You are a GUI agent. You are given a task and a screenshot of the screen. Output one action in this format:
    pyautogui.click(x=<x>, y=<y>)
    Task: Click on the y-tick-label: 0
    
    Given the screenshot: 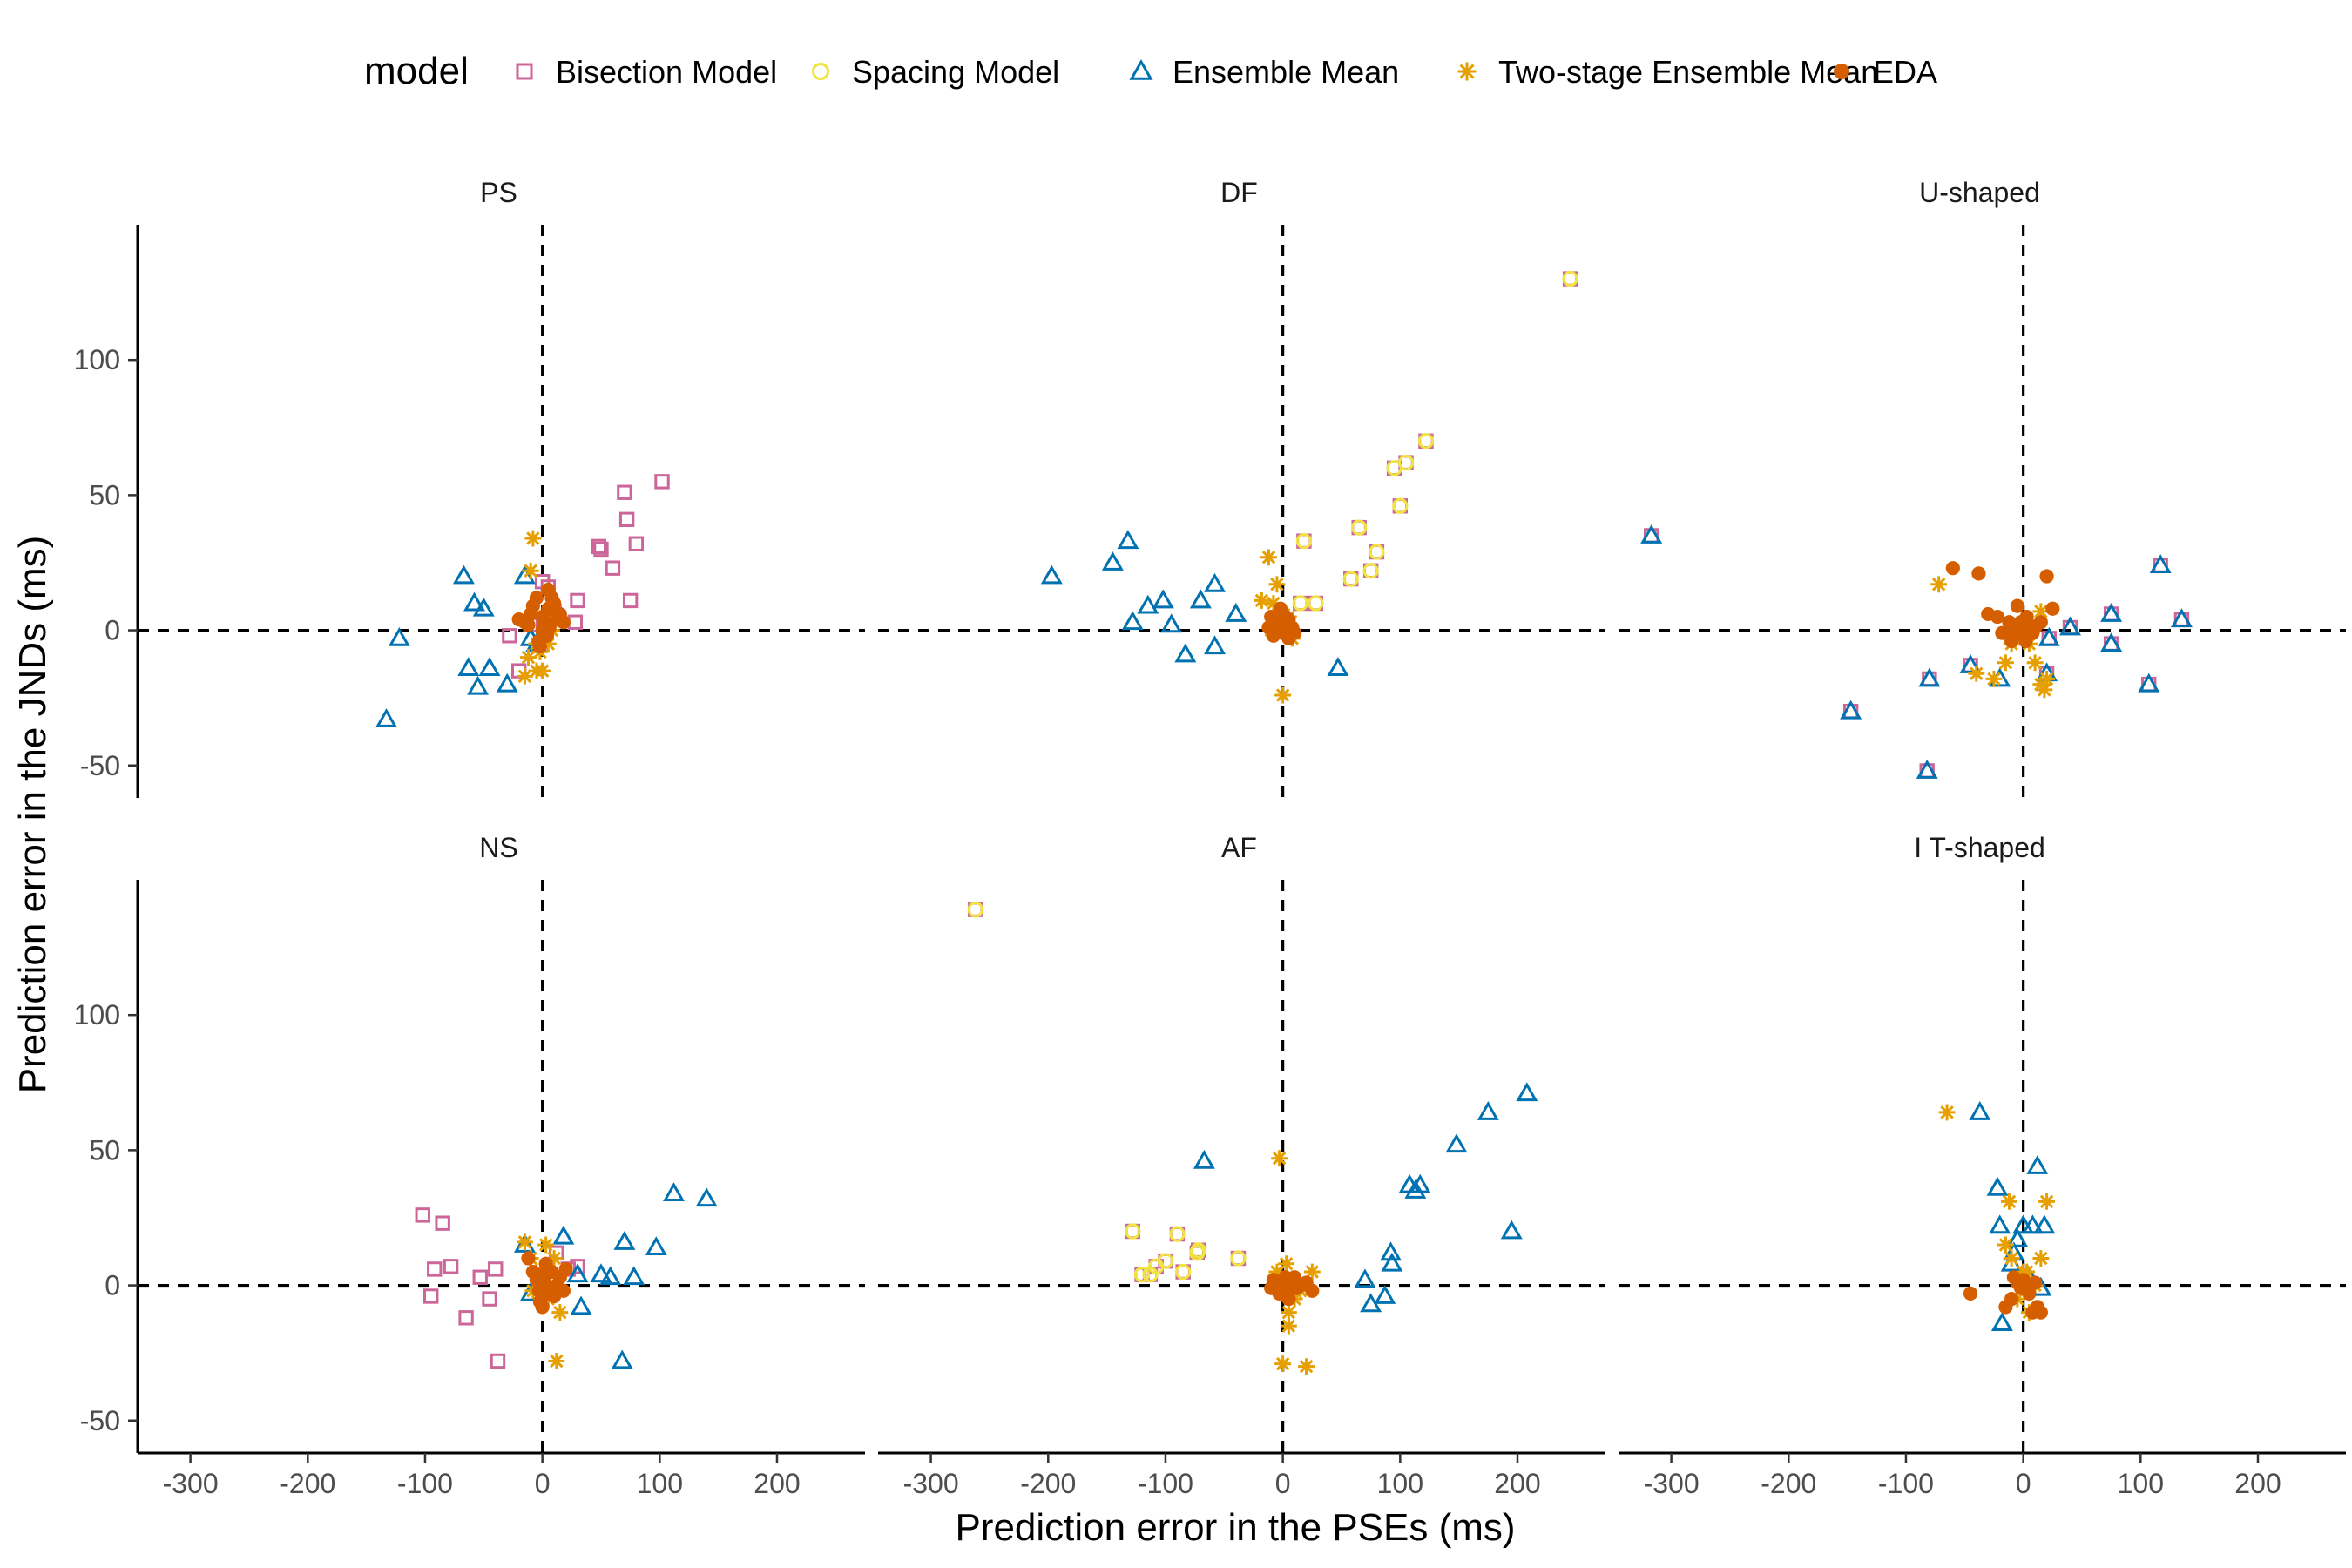 What is the action you would take?
    pyautogui.click(x=113, y=630)
    